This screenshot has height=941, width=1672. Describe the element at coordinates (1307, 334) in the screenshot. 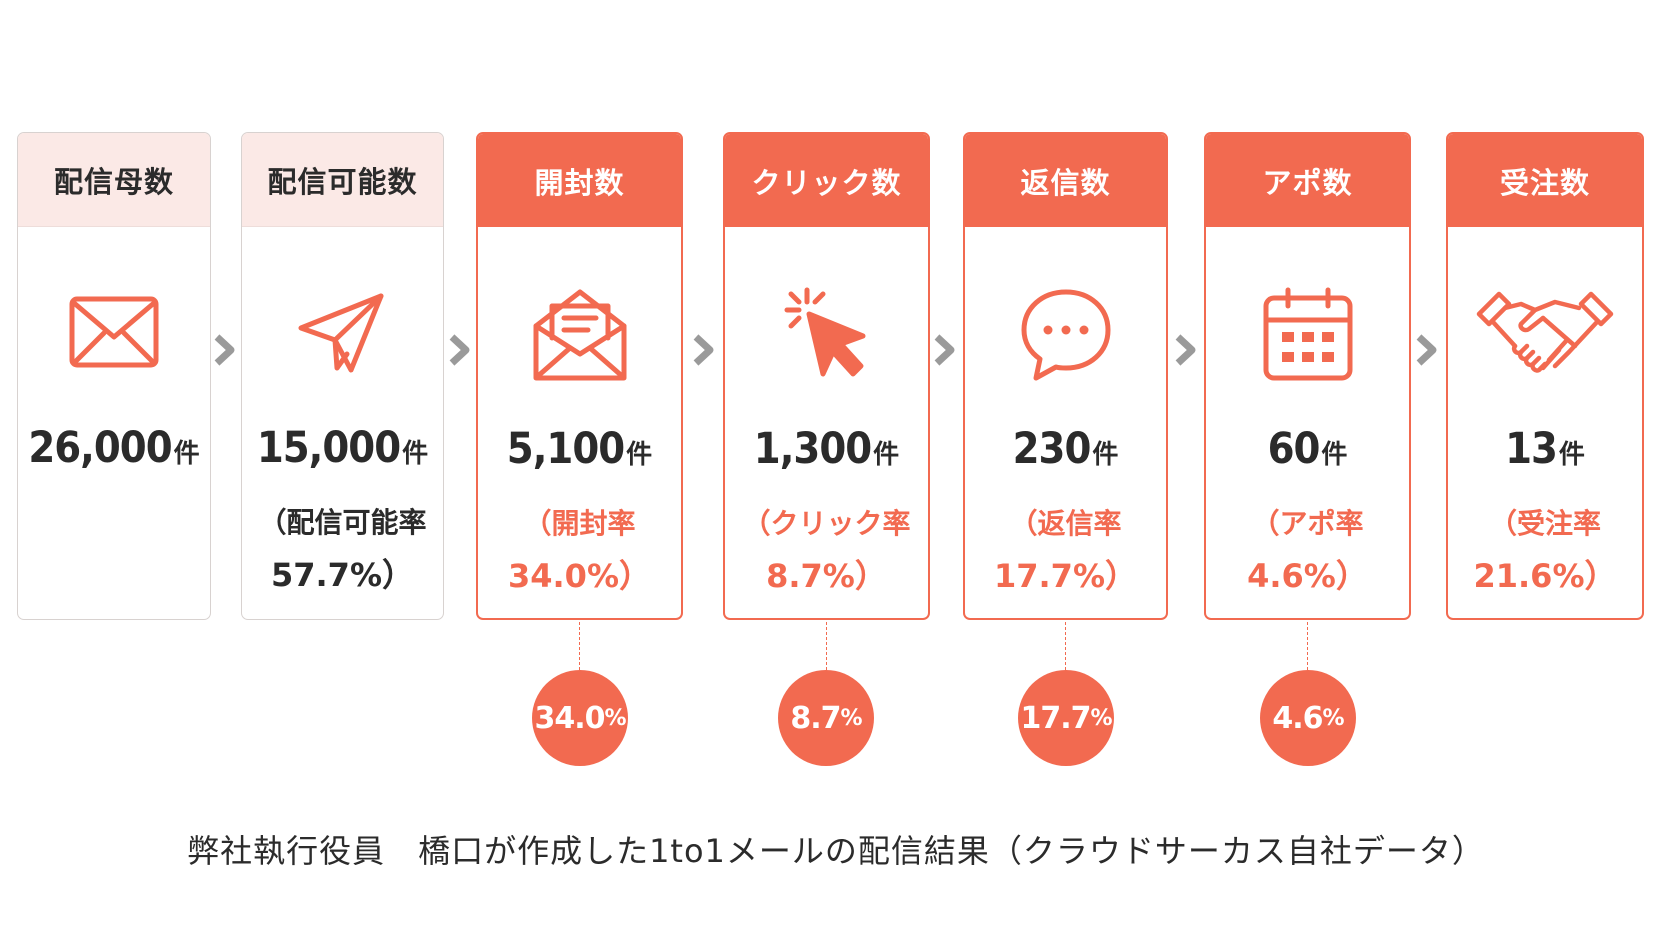

I see `calendar-icon` at that location.